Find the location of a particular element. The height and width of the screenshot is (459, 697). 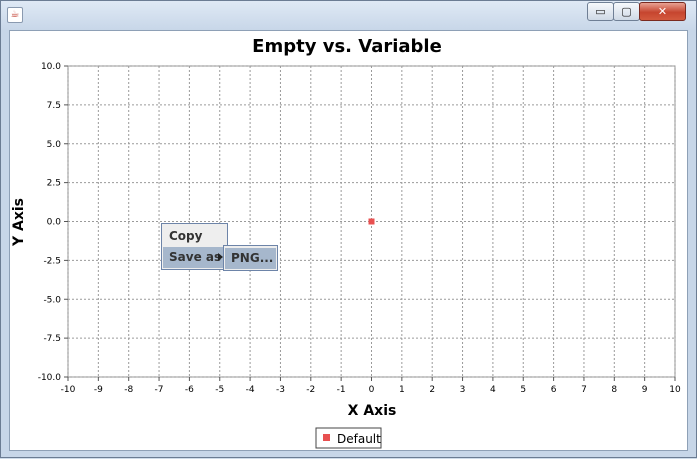

x-tick-label: 5 is located at coordinates (523, 390).